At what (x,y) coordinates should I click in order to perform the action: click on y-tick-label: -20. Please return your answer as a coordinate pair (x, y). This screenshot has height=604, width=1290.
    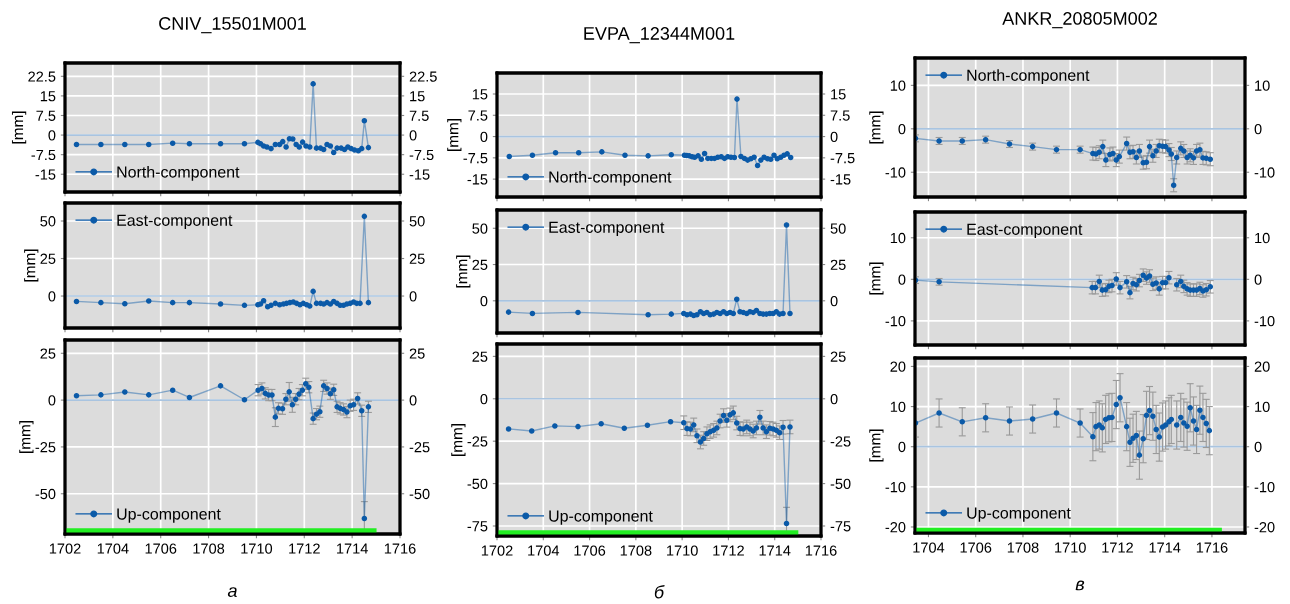
    Looking at the image, I should click on (895, 527).